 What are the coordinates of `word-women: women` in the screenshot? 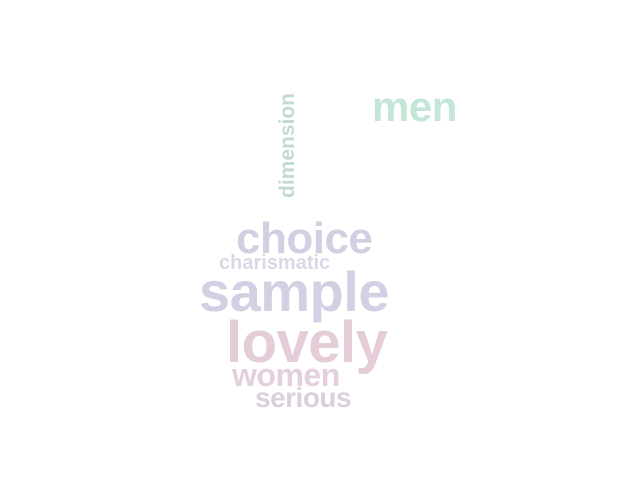 It's located at (286, 375).